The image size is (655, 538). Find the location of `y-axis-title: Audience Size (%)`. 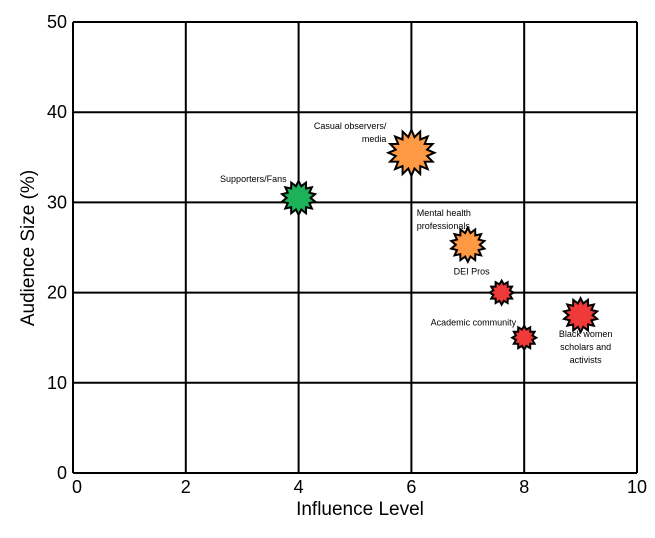

y-axis-title: Audience Size (%) is located at coordinates (28, 248).